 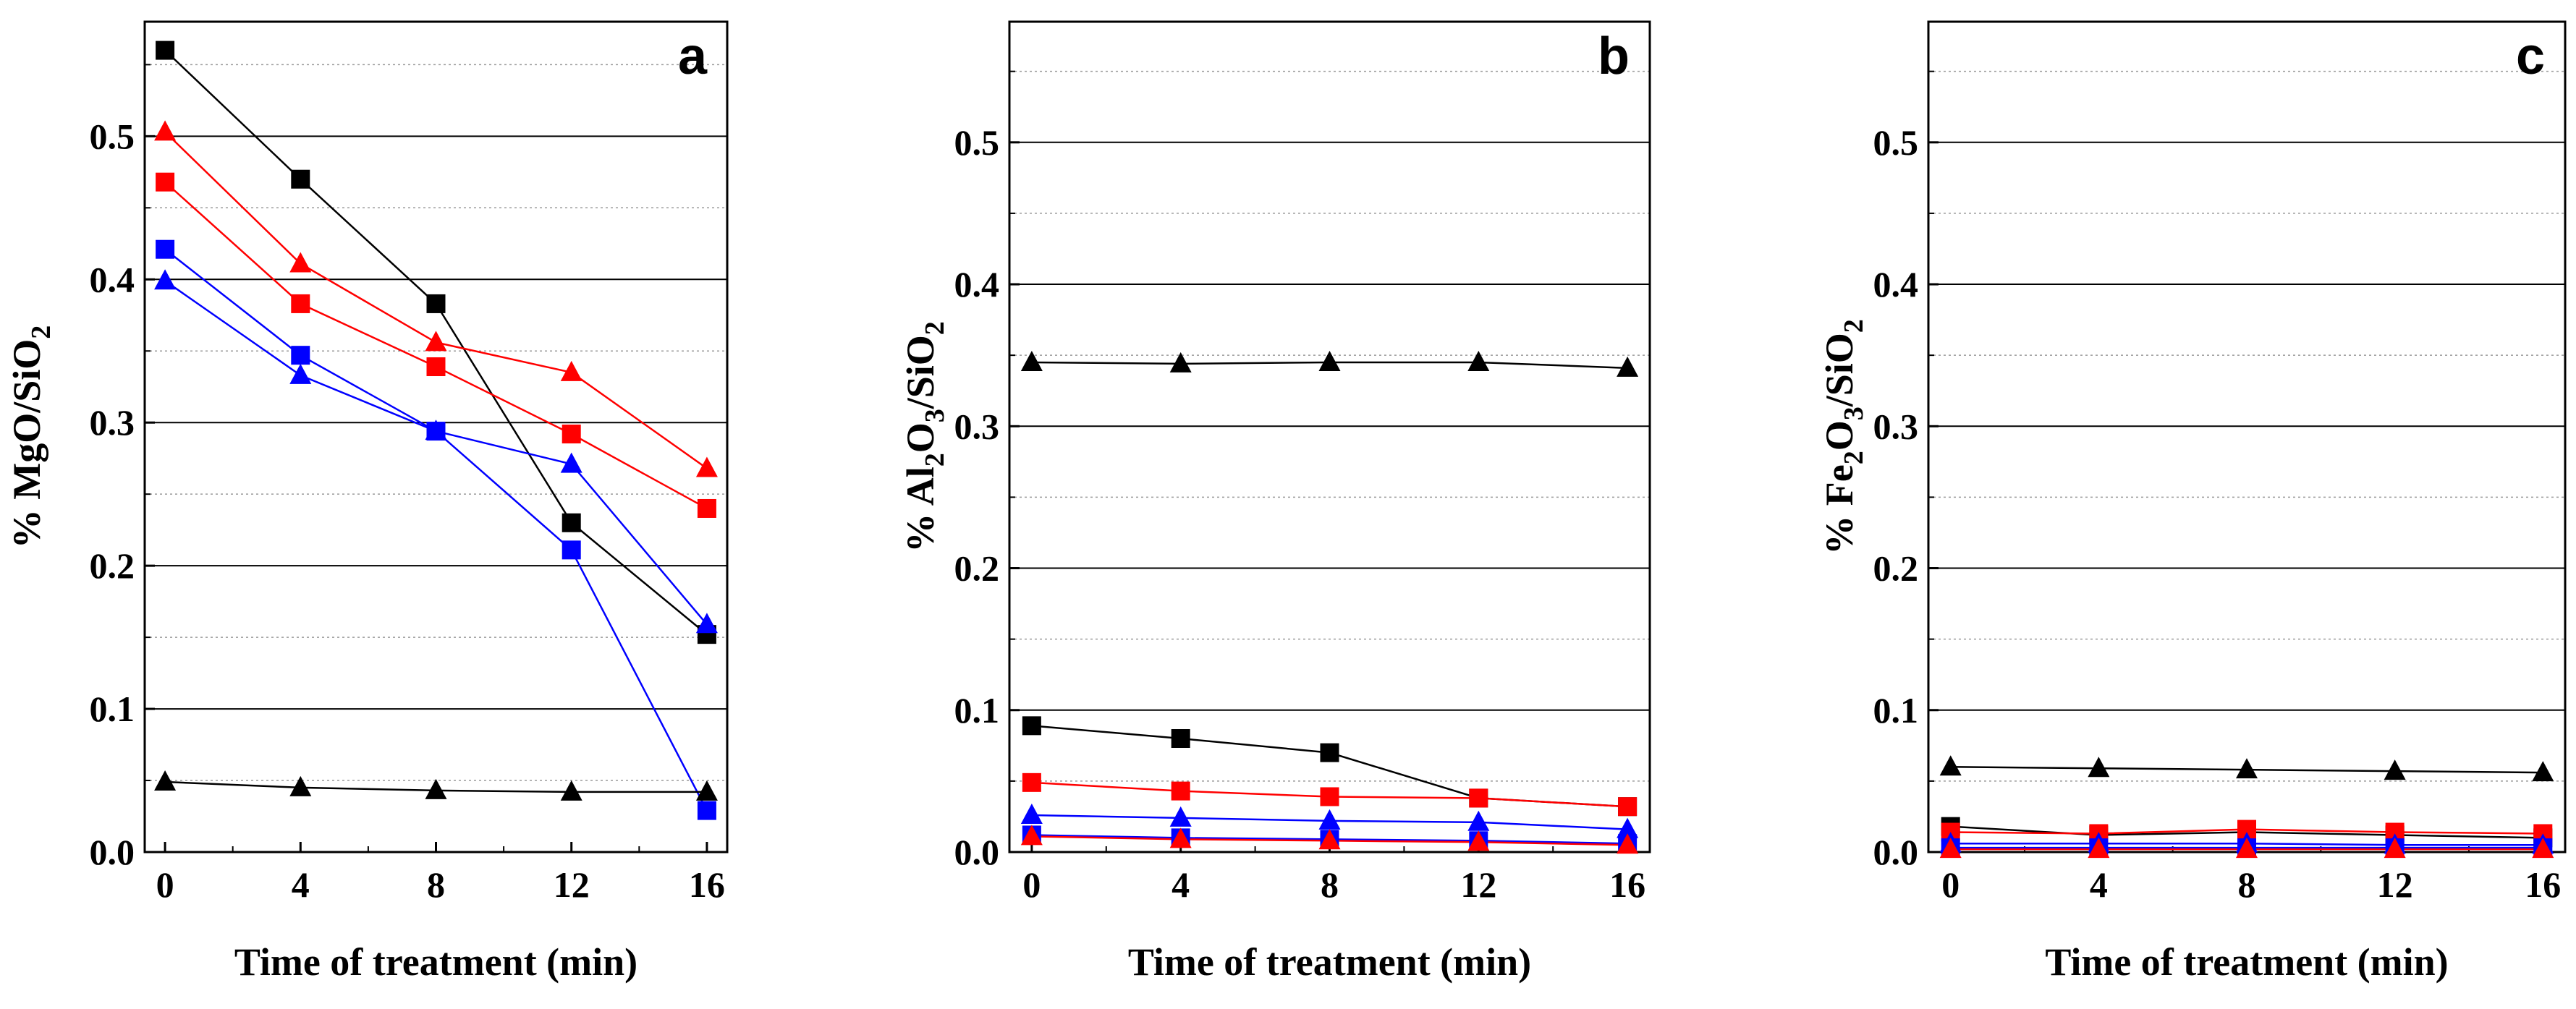 I want to click on panel-letter: b, so click(x=1614, y=56).